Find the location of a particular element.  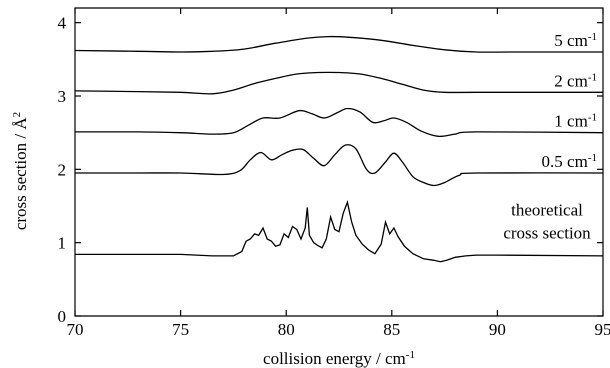

y-tick-label: 3 is located at coordinates (62, 96).